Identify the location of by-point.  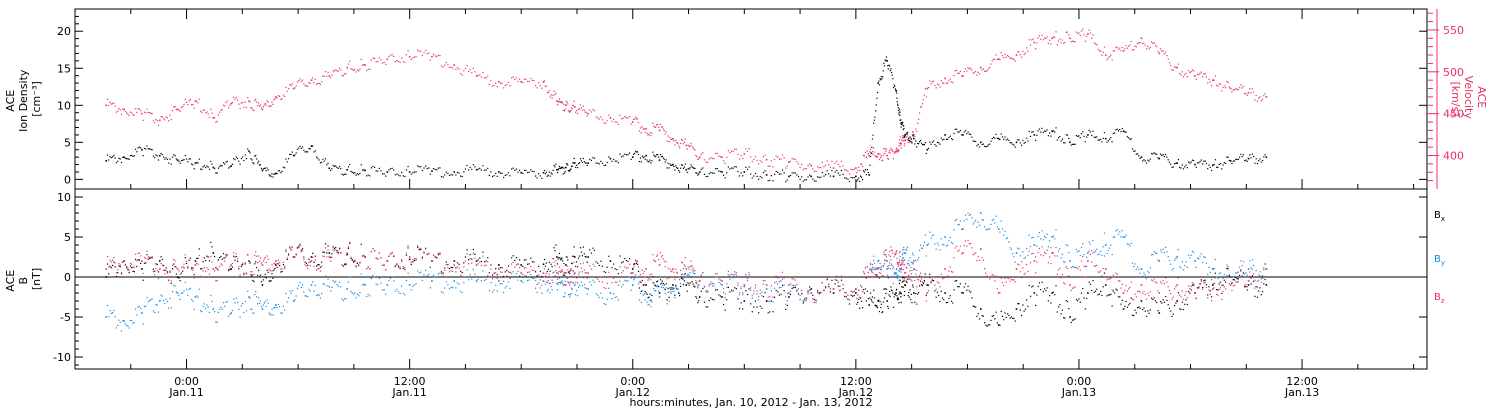
(543, 281).